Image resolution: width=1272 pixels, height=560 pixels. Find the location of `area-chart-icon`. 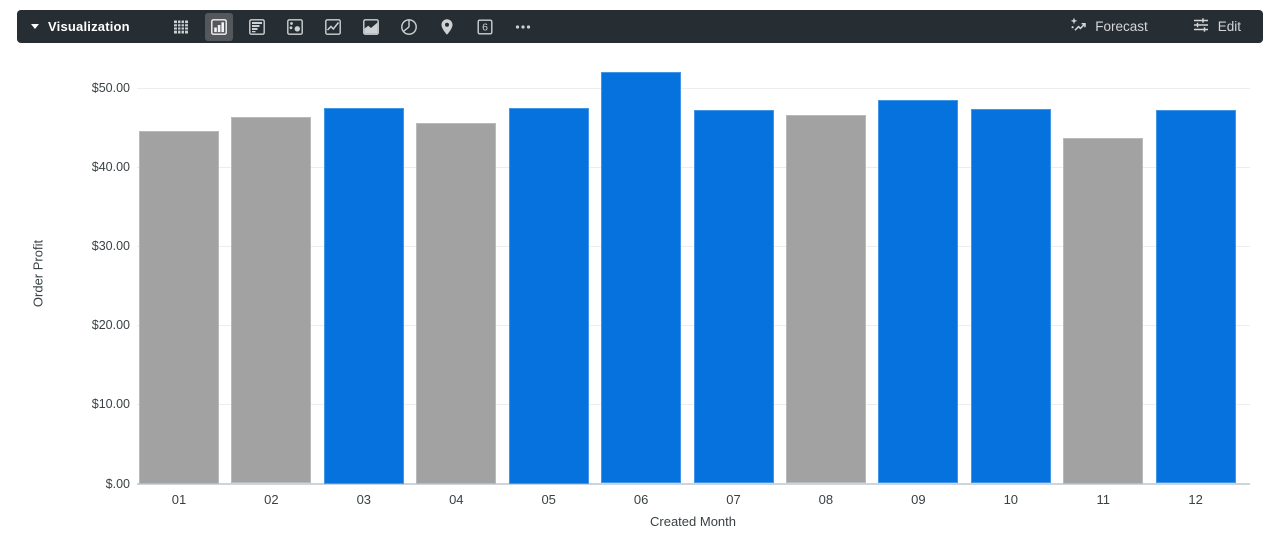

area-chart-icon is located at coordinates (371, 27).